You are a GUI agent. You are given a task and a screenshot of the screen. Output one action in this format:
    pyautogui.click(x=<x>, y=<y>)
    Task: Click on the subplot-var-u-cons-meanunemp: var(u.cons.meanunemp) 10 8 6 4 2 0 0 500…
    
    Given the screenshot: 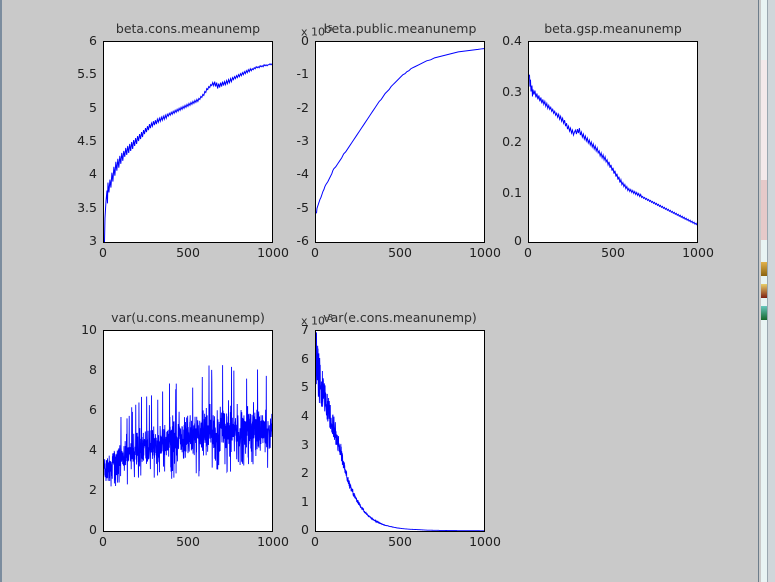 What is the action you would take?
    pyautogui.click(x=185, y=430)
    